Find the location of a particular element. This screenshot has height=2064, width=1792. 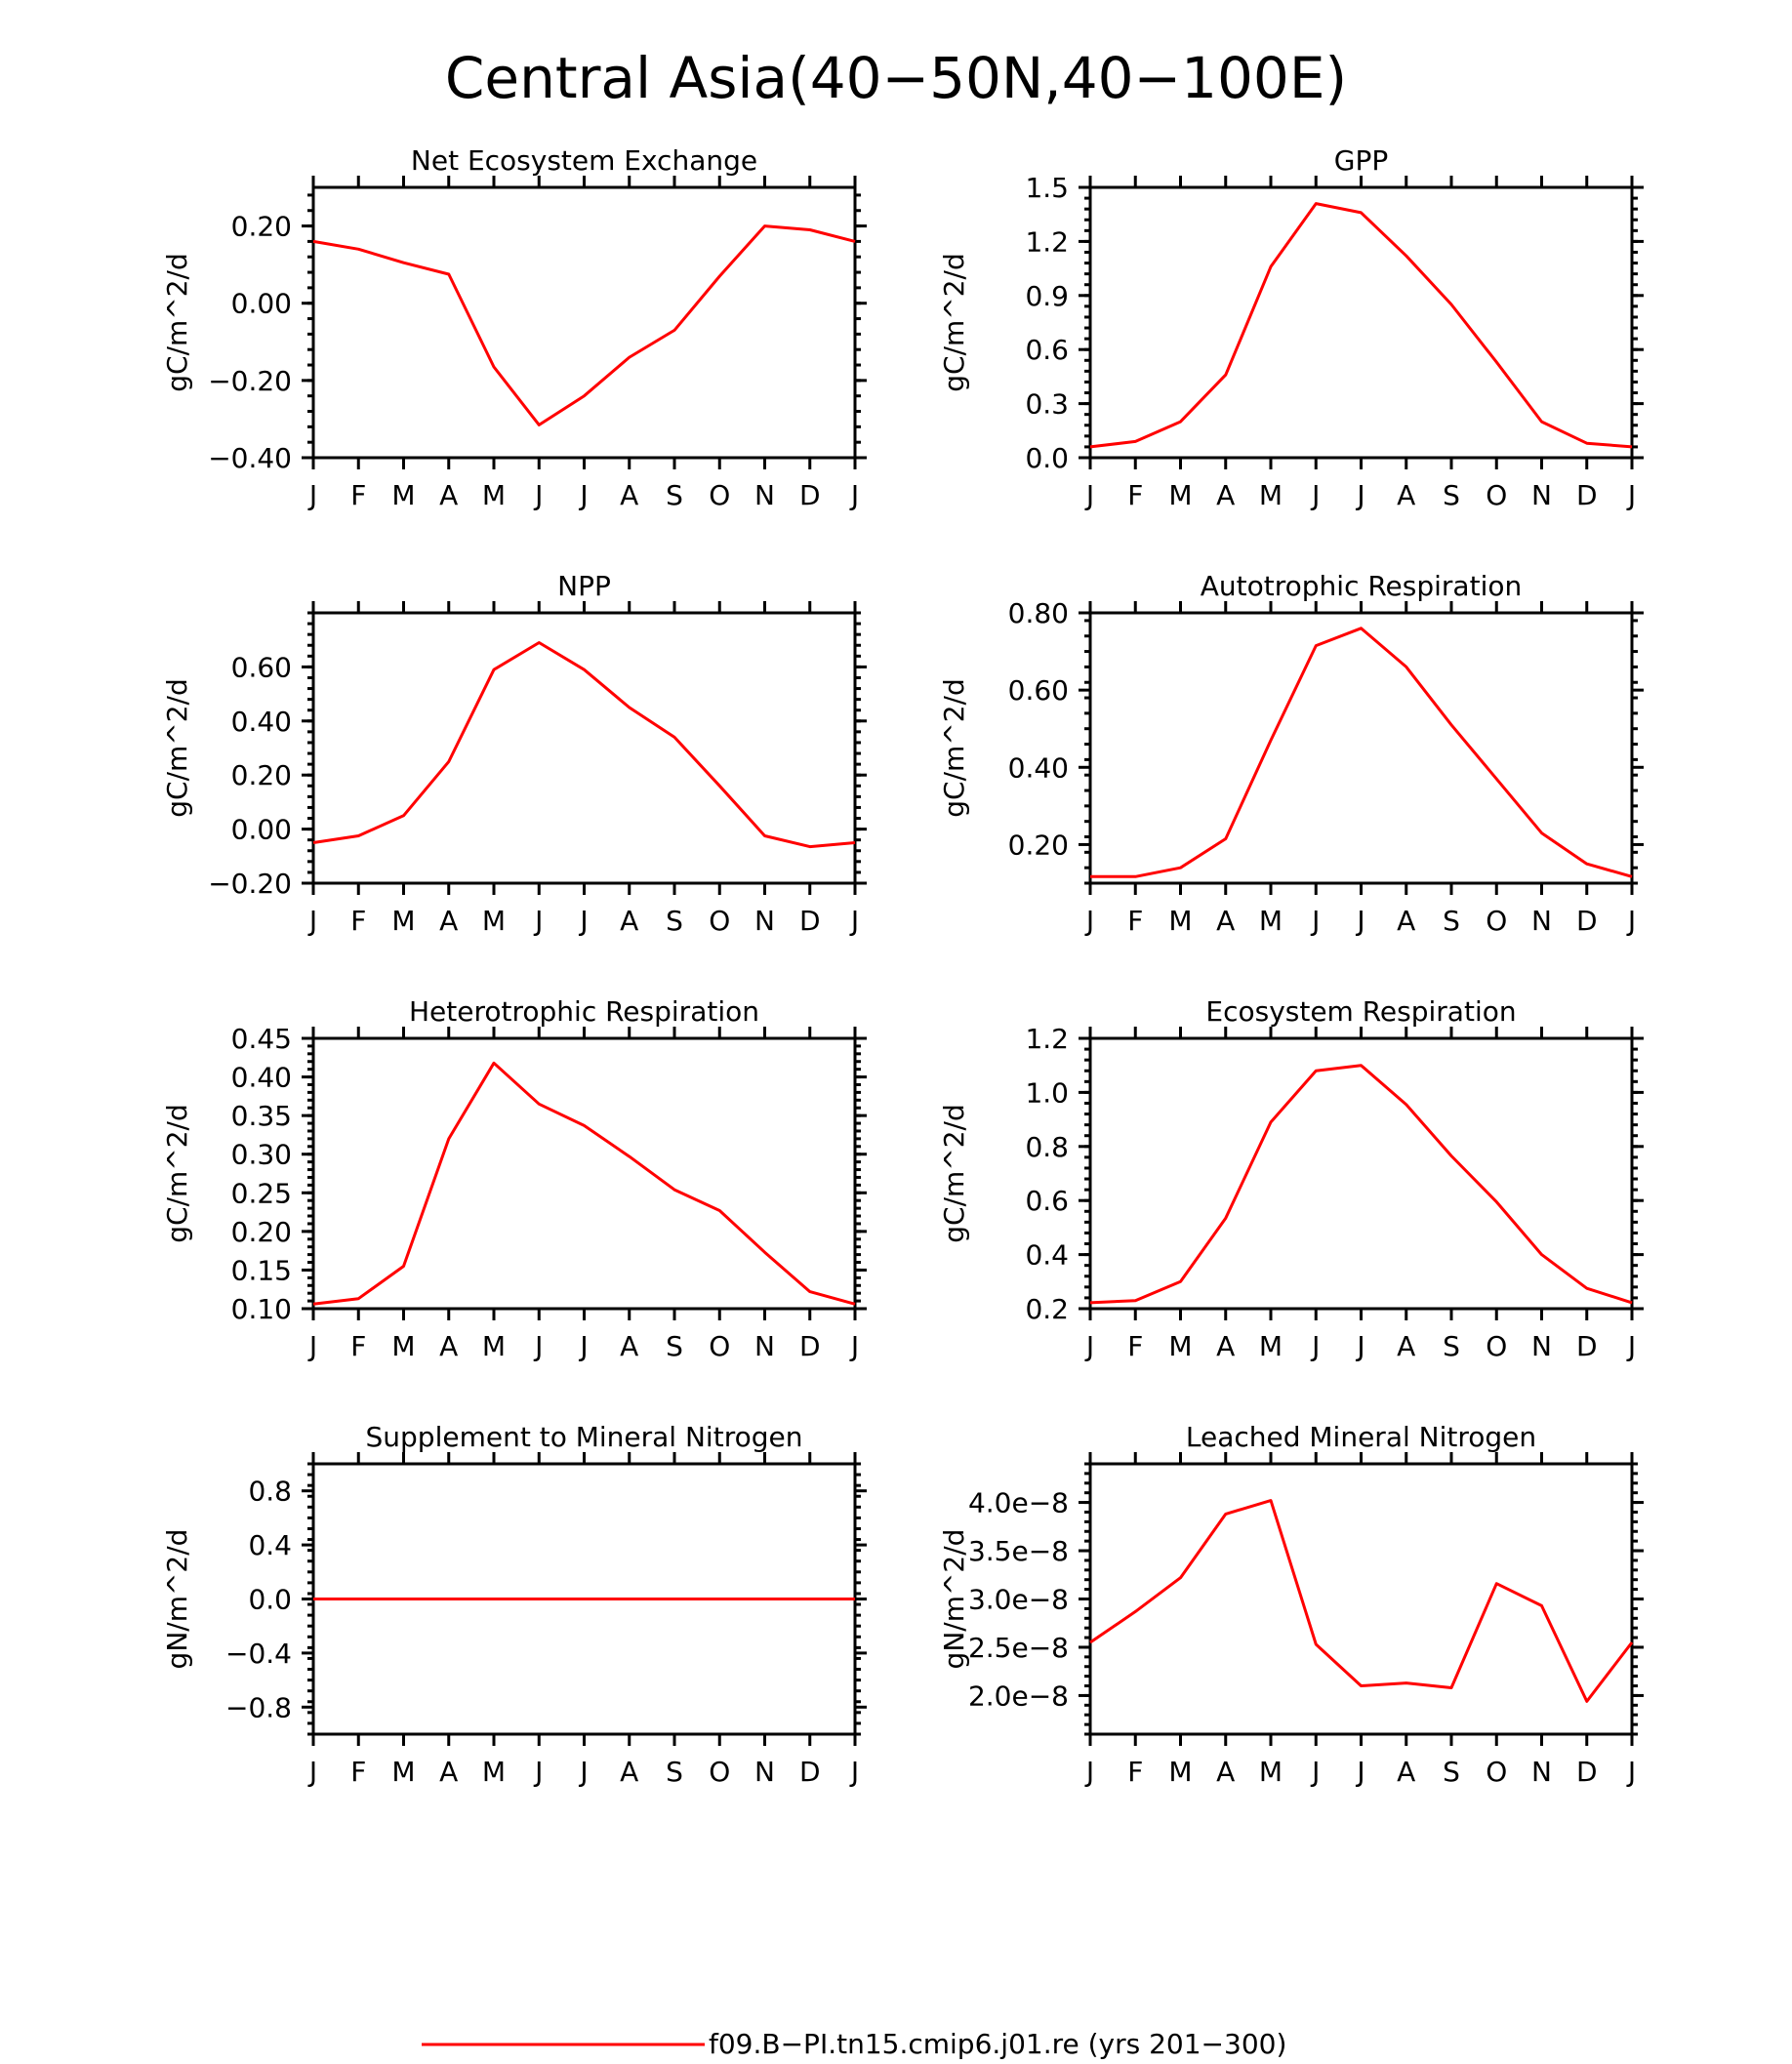

y-tick-label: 0.00 is located at coordinates (261, 830).